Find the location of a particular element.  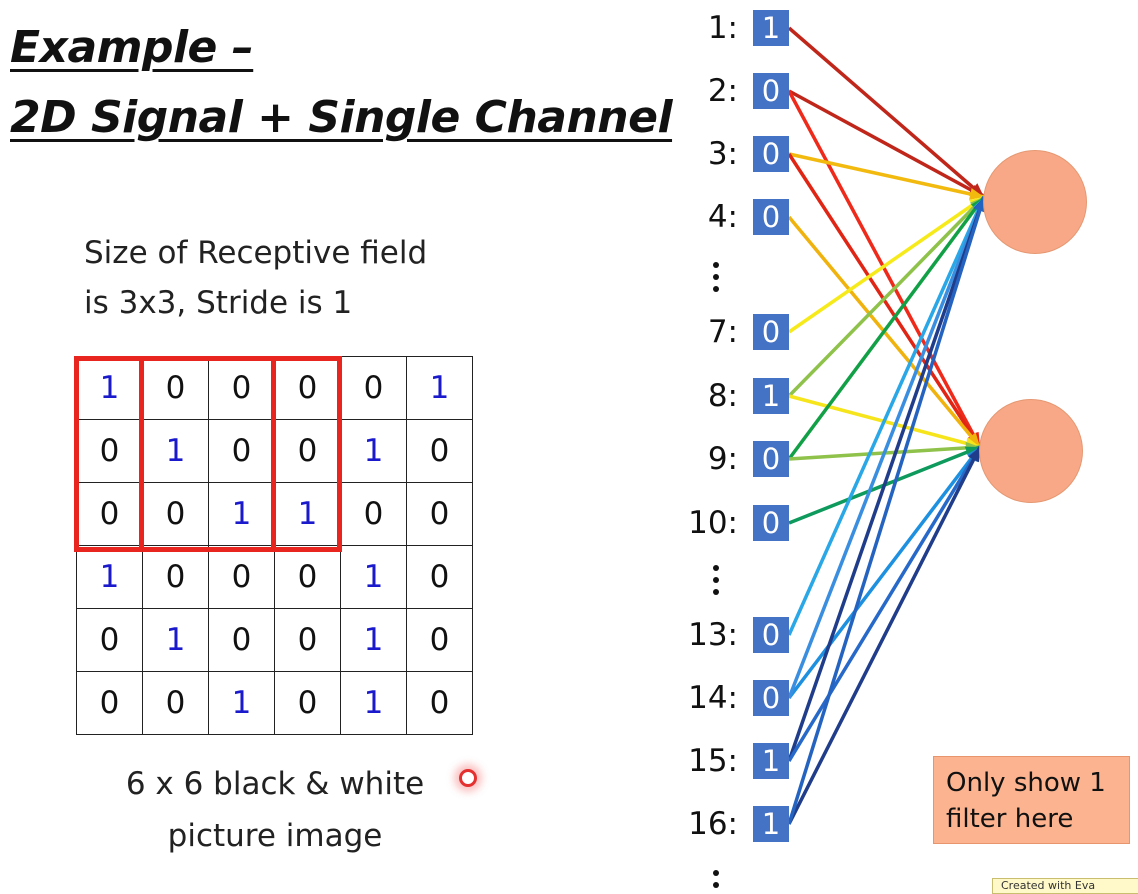

input-index-label: 3: is located at coordinates (722, 154).